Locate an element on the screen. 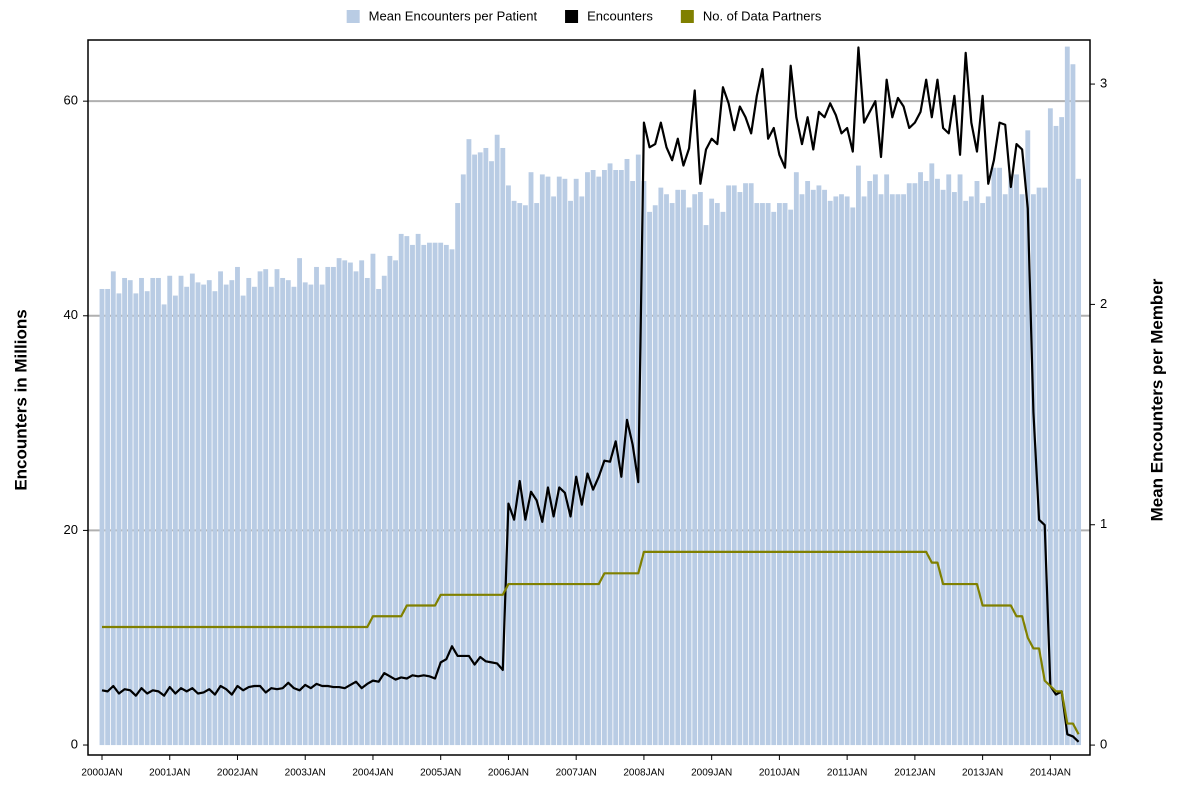 This screenshot has width=1178, height=788. y-tick-label: 0 is located at coordinates (74, 743).